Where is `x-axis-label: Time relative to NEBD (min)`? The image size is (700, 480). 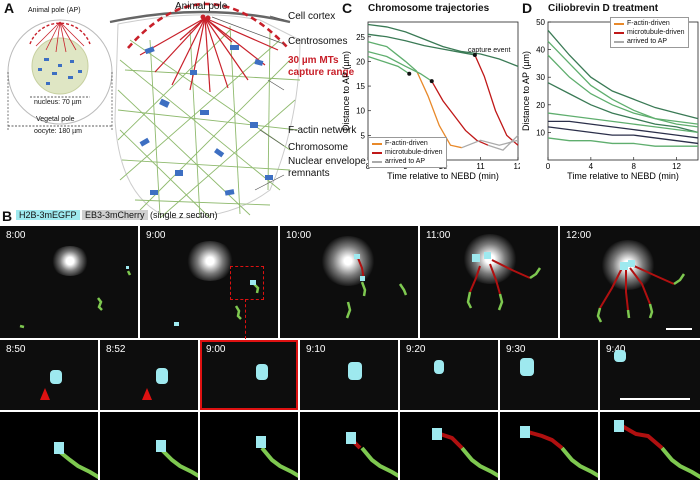 x-axis-label: Time relative to NEBD (min) is located at coordinates (443, 176).